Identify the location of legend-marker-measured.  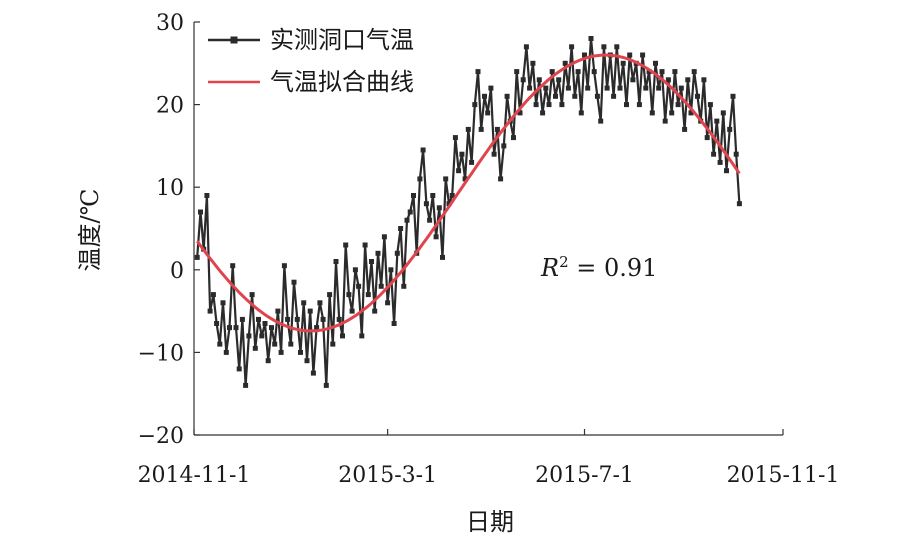
(234, 40).